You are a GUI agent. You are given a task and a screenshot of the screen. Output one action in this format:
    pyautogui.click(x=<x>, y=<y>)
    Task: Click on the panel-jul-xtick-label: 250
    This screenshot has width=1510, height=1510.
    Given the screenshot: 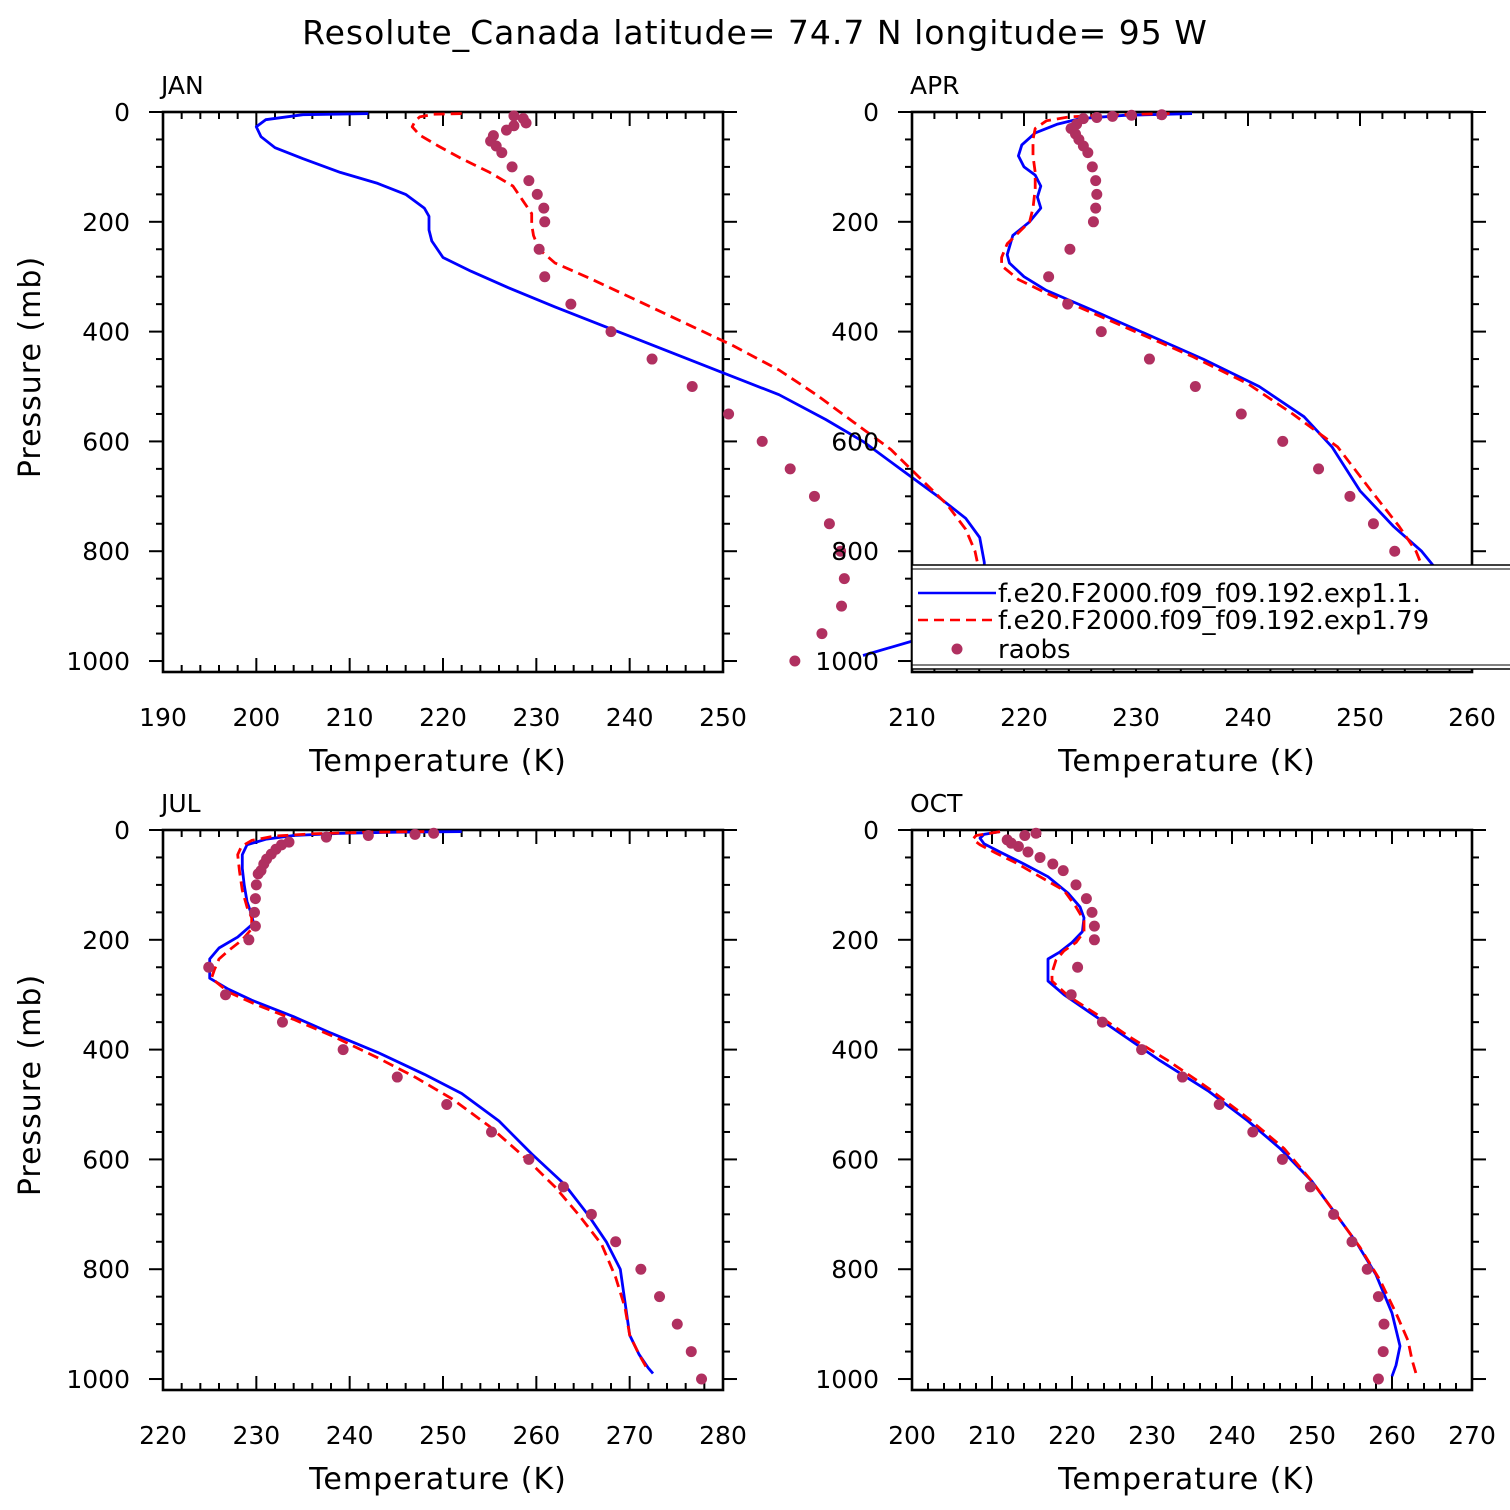 What is the action you would take?
    pyautogui.click(x=443, y=1435)
    